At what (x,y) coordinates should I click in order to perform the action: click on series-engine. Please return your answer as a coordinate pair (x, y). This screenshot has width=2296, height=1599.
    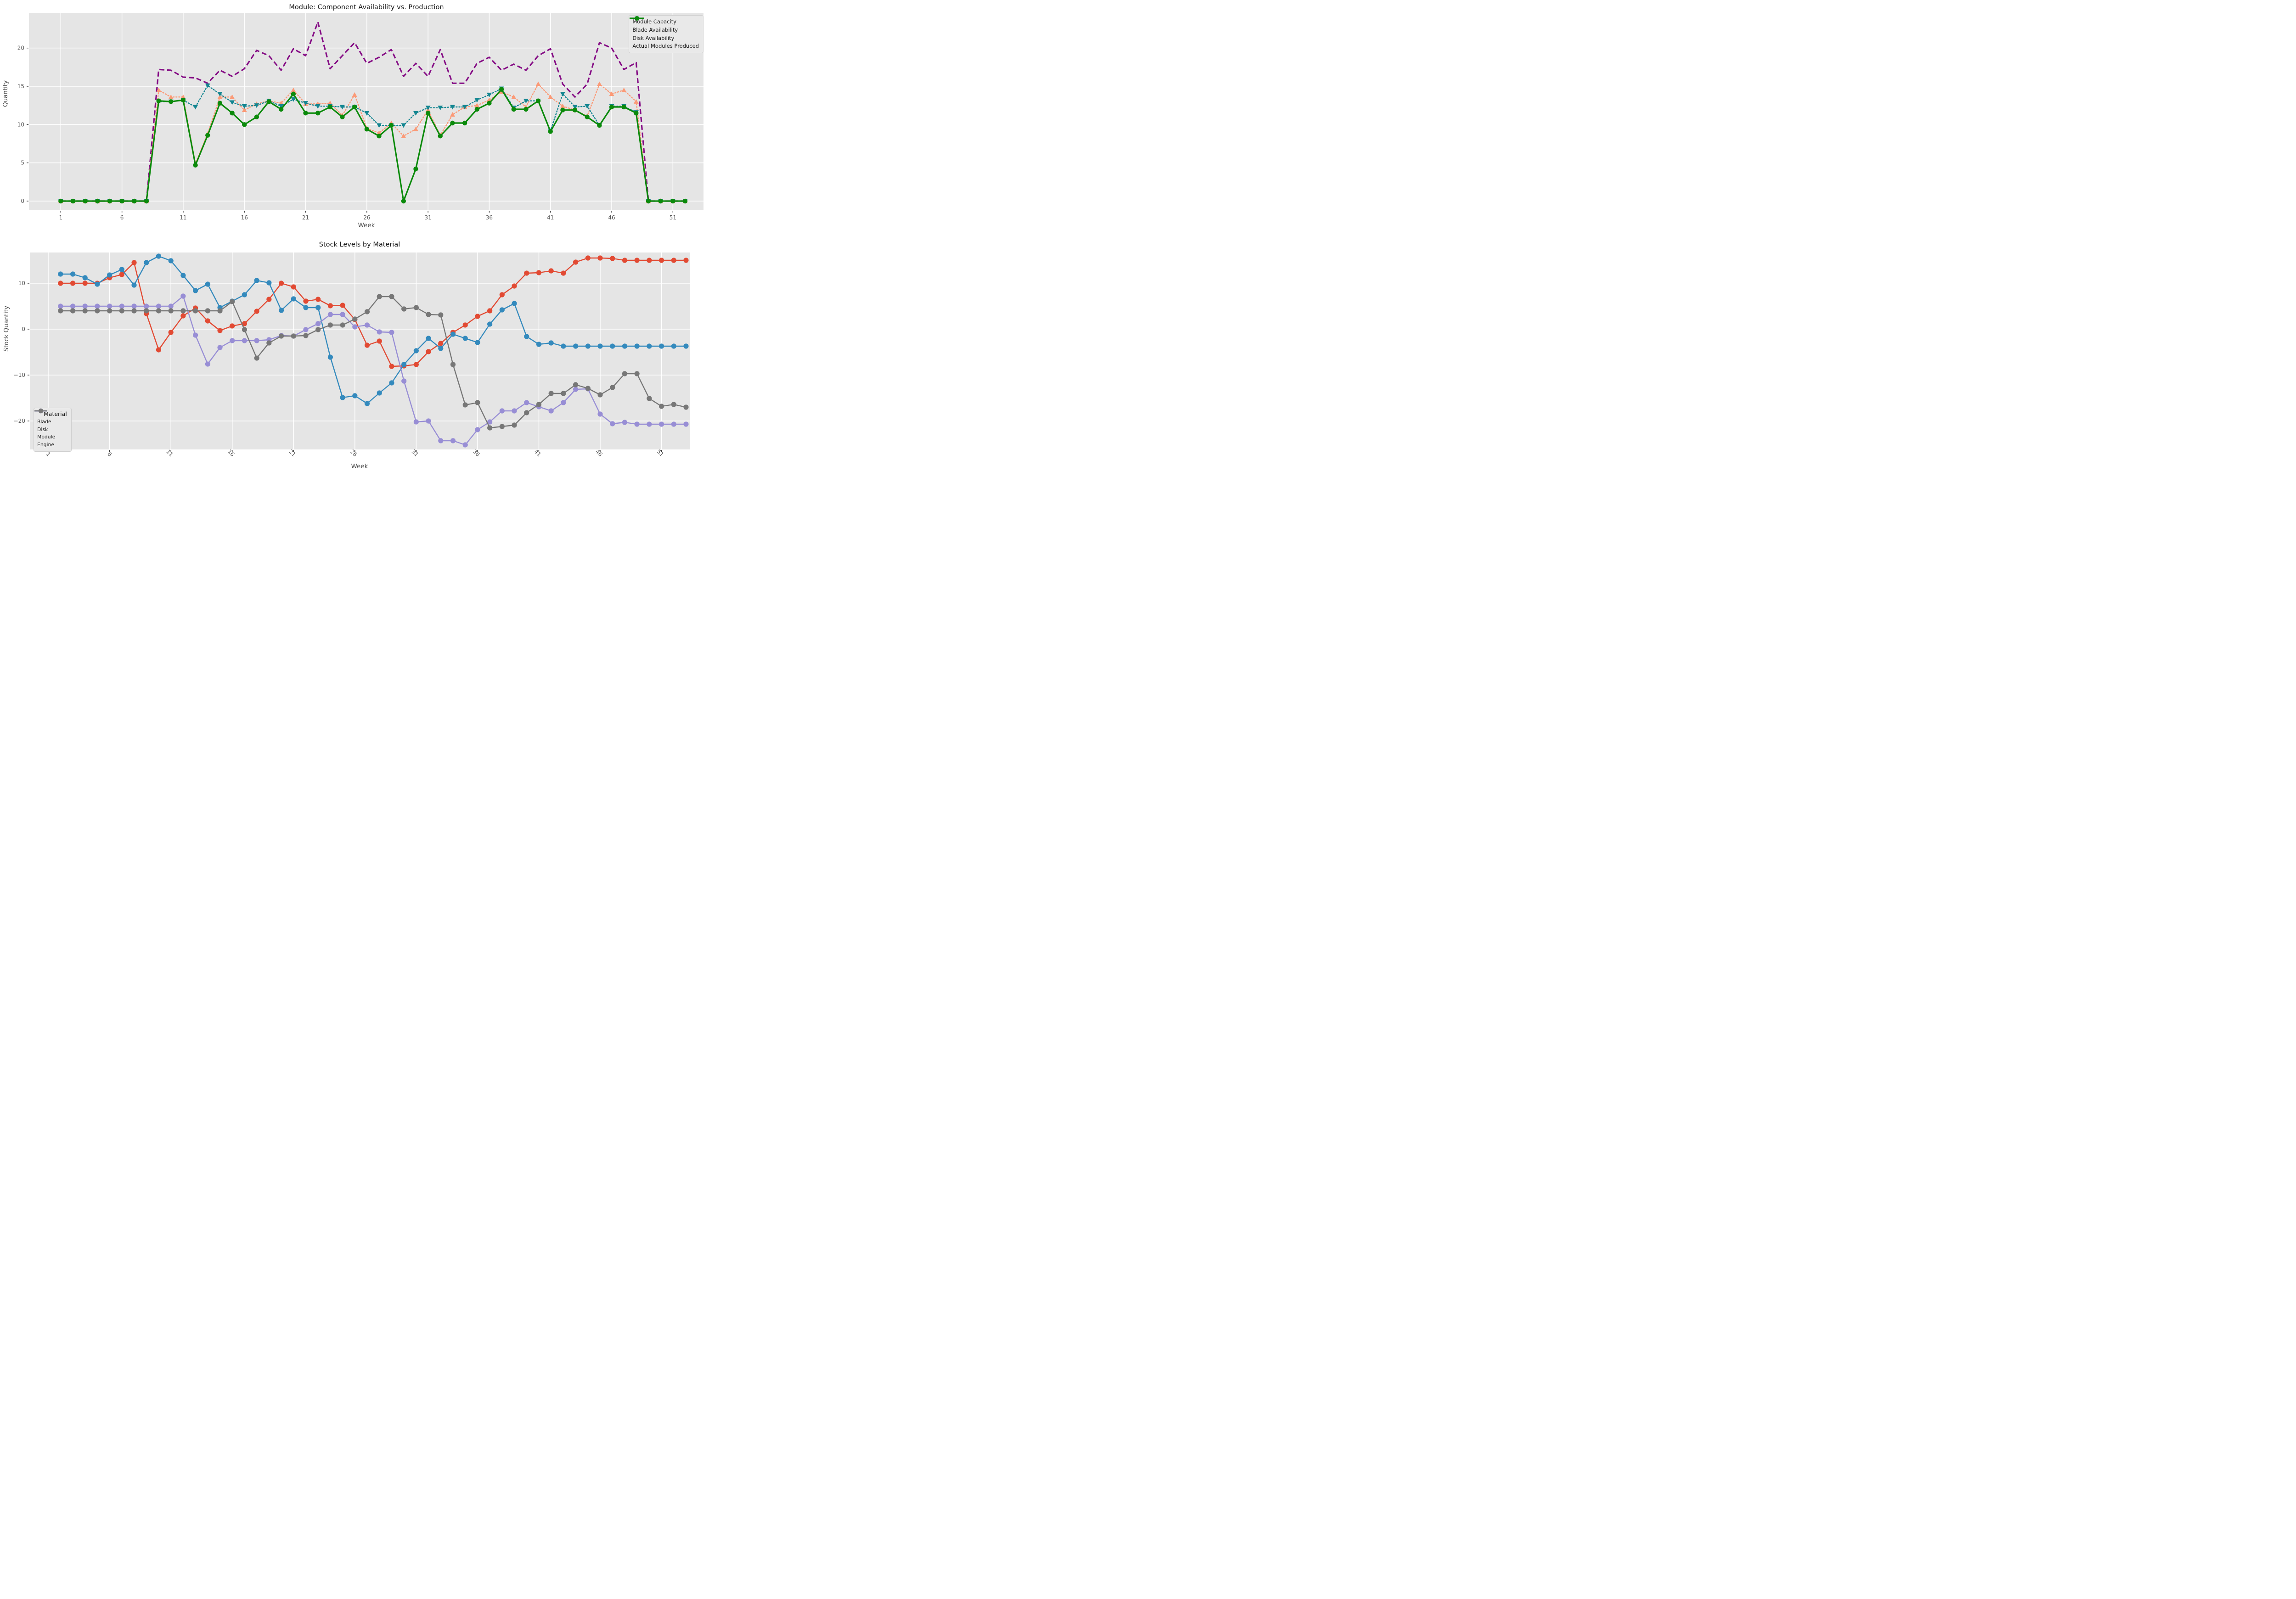
    Looking at the image, I should click on (374, 362).